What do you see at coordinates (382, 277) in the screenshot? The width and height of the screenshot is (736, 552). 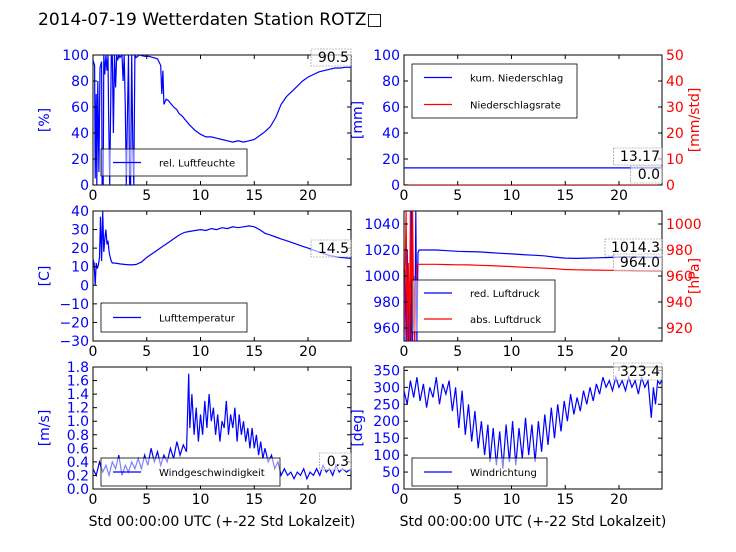 I see `y-tick-label: 1000` at bounding box center [382, 277].